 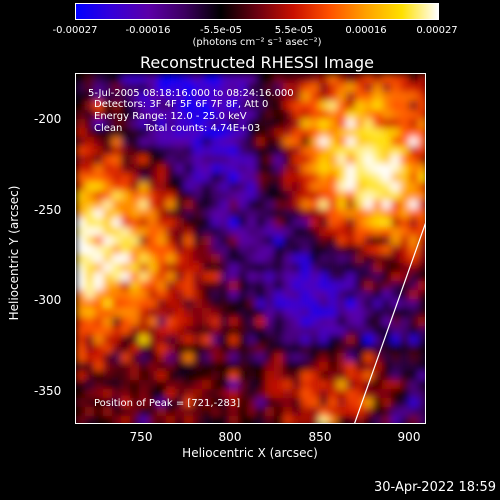 What do you see at coordinates (435, 487) in the screenshot?
I see `timestamp: 30-Apr-2022 18:59` at bounding box center [435, 487].